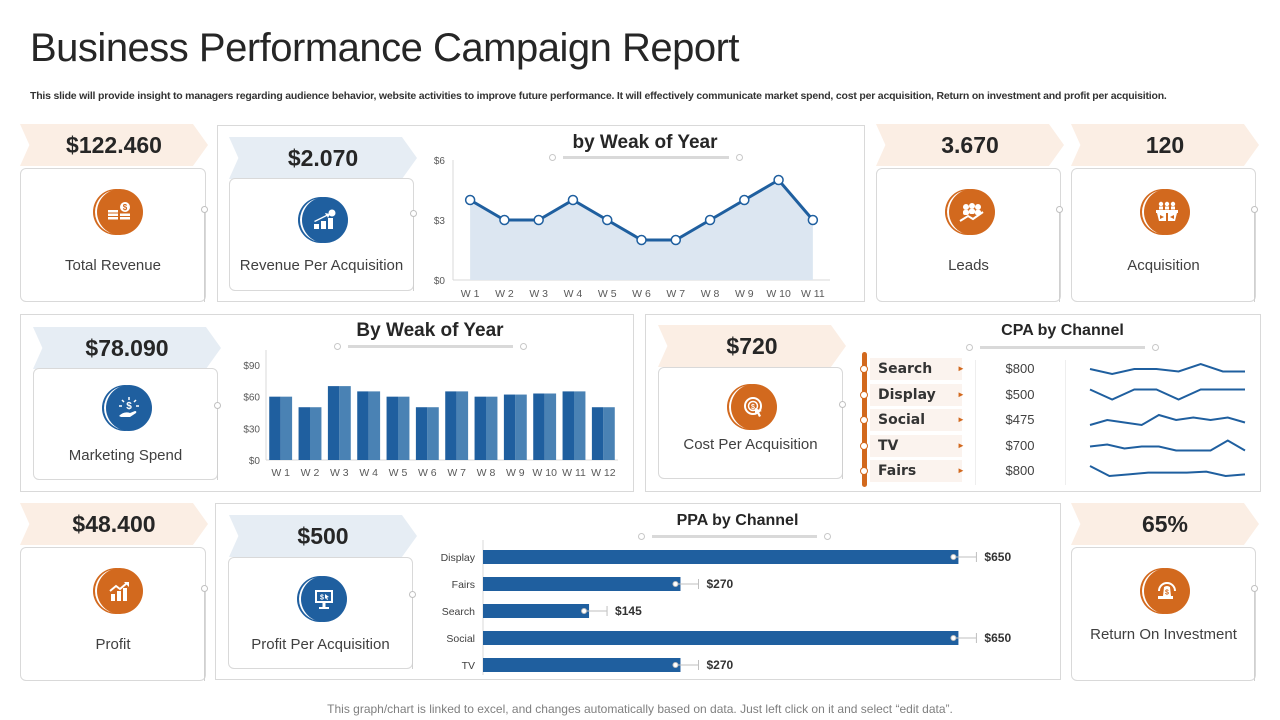 The height and width of the screenshot is (720, 1280). I want to click on x-tick-label: W 3, so click(339, 473).